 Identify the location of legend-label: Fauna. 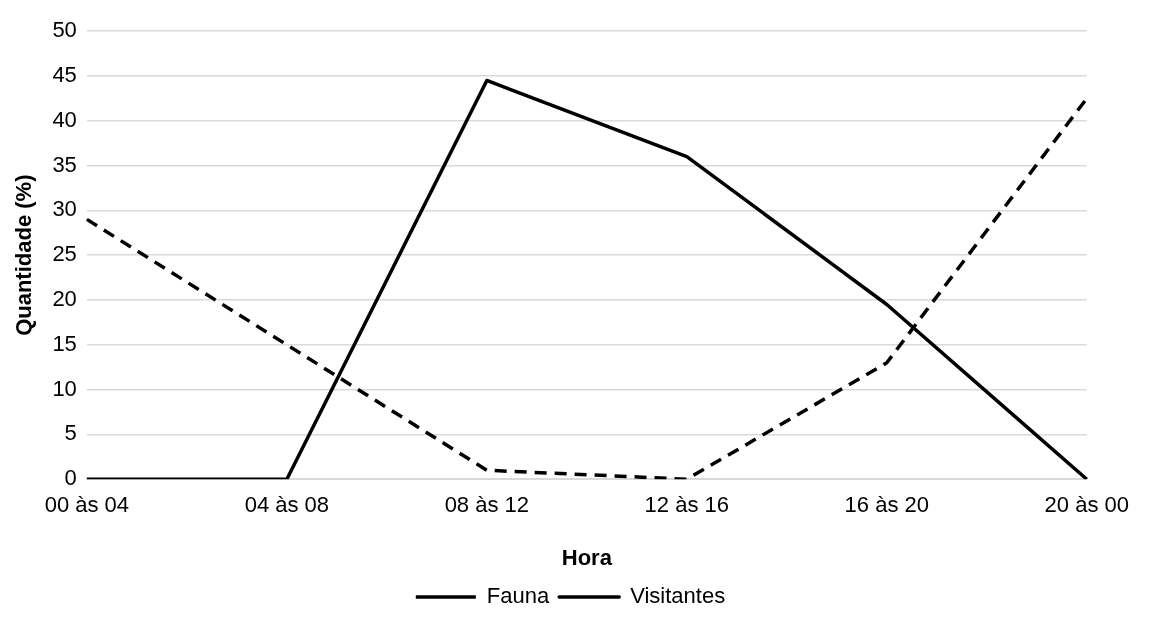
(518, 596).